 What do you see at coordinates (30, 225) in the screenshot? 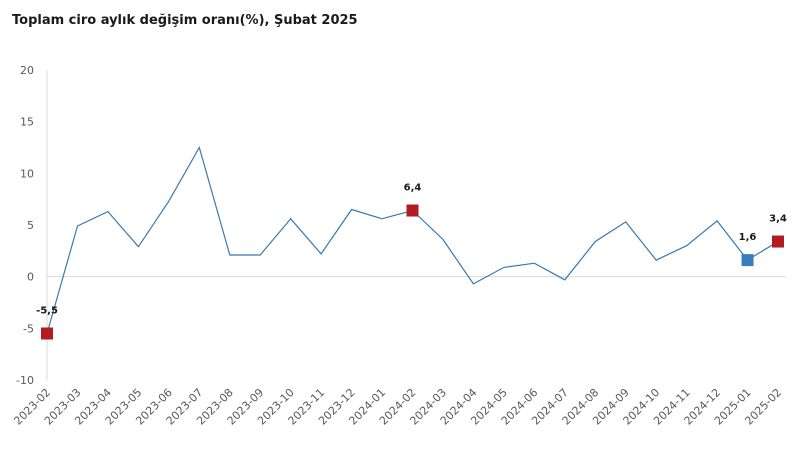
I see `y-tick-label: 5` at bounding box center [30, 225].